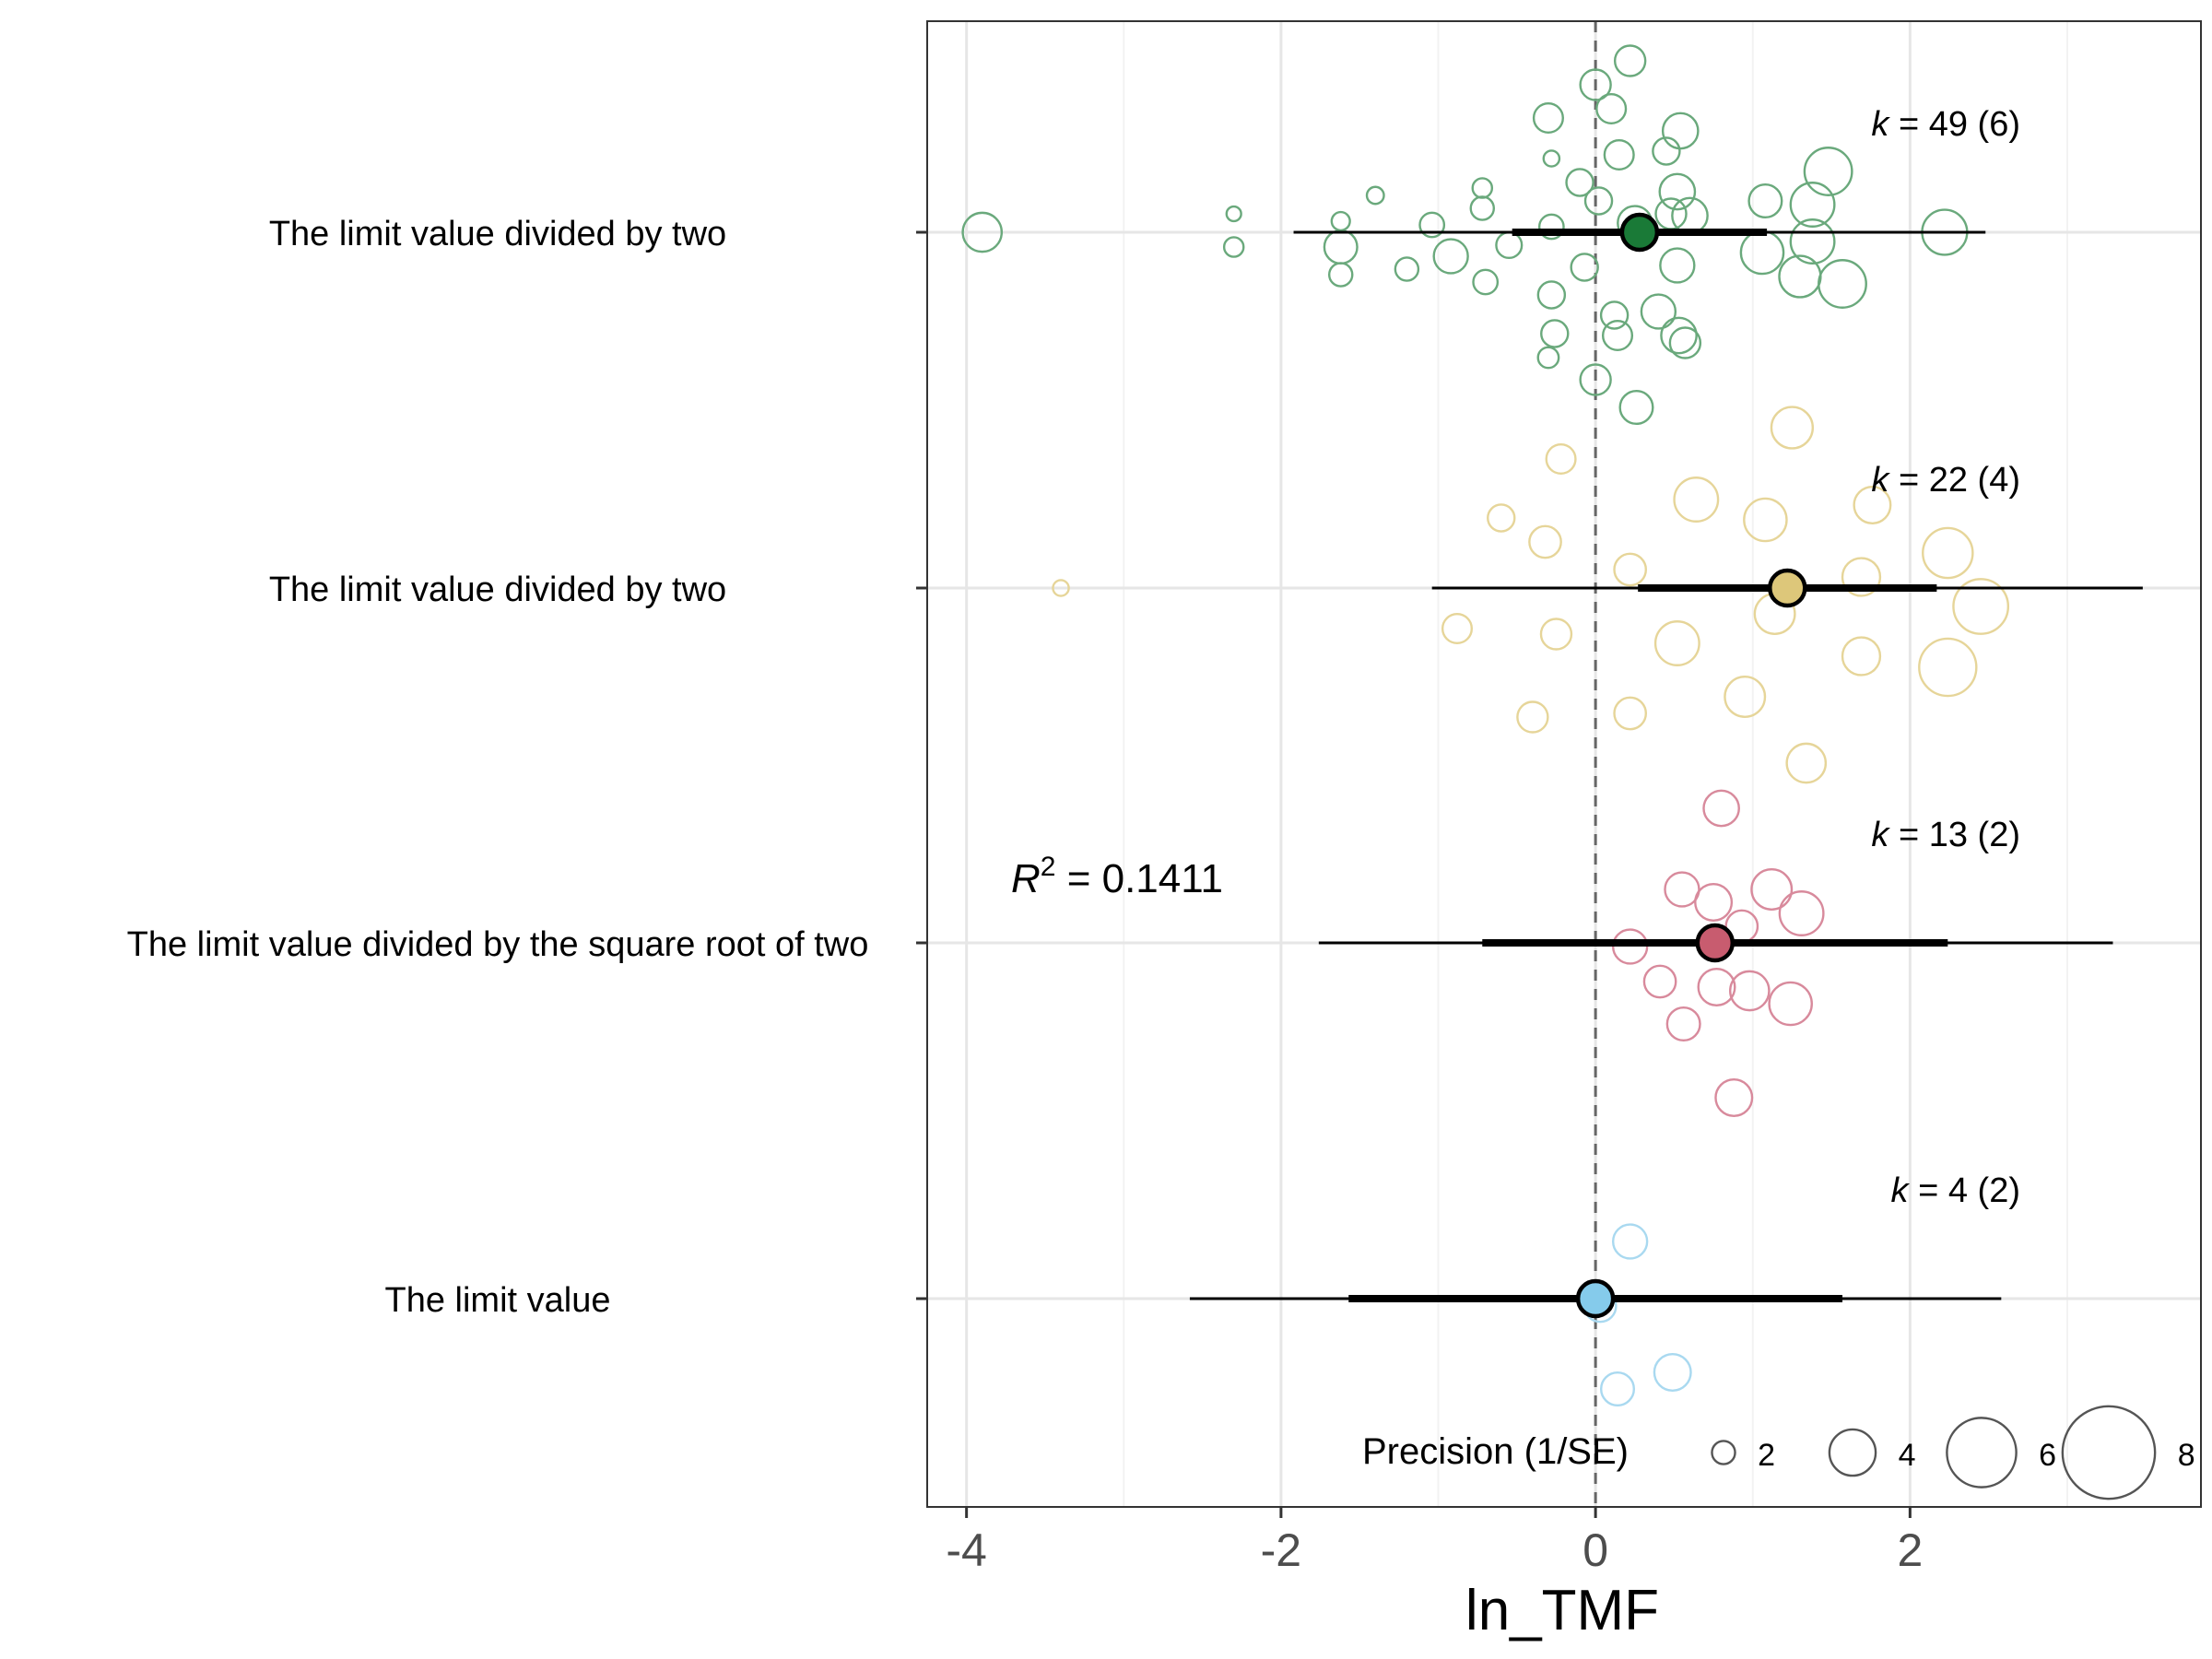 This screenshot has width=2212, height=1659. I want to click on precision-legend: Precision (1/SE) 2 4 6 8, so click(1778, 1452).